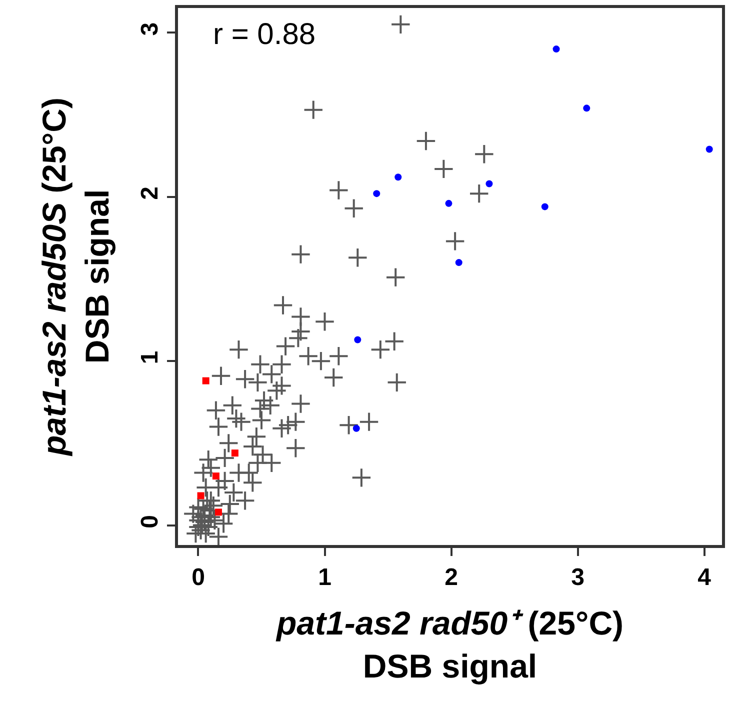  What do you see at coordinates (150, 357) in the screenshot?
I see `y-tick-label: 1` at bounding box center [150, 357].